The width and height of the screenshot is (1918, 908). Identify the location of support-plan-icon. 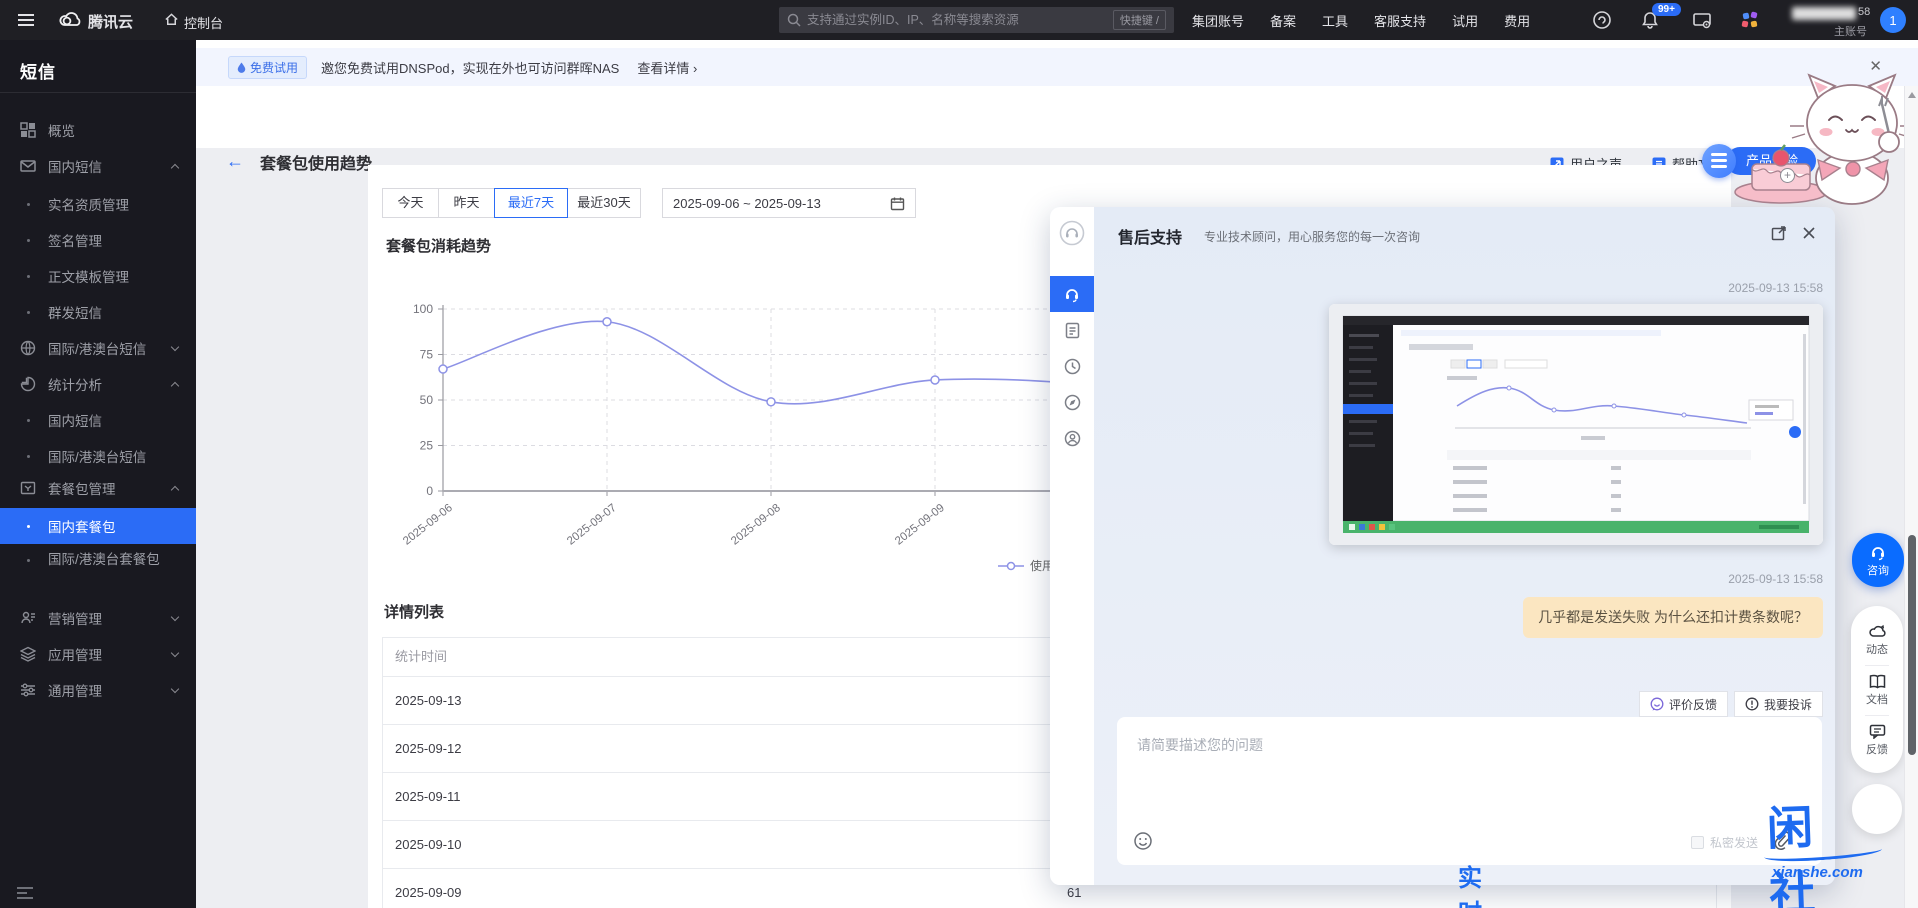
(1602, 20).